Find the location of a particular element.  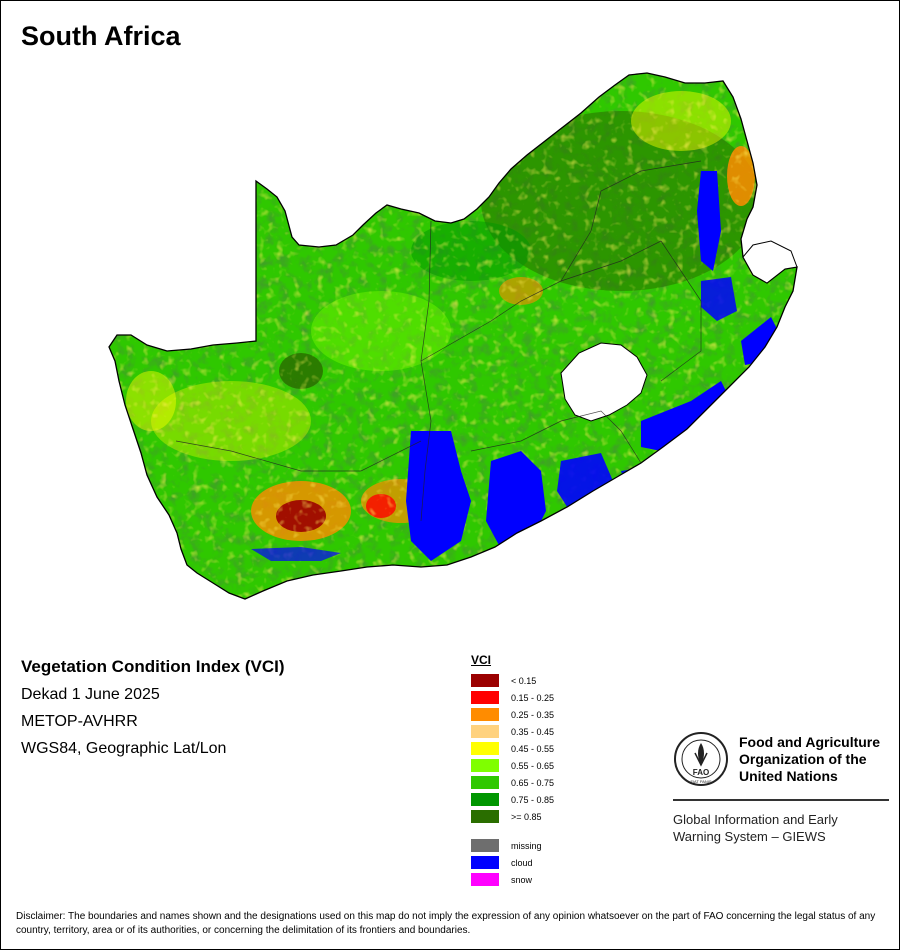

logo-text: FAO is located at coordinates (701, 772).